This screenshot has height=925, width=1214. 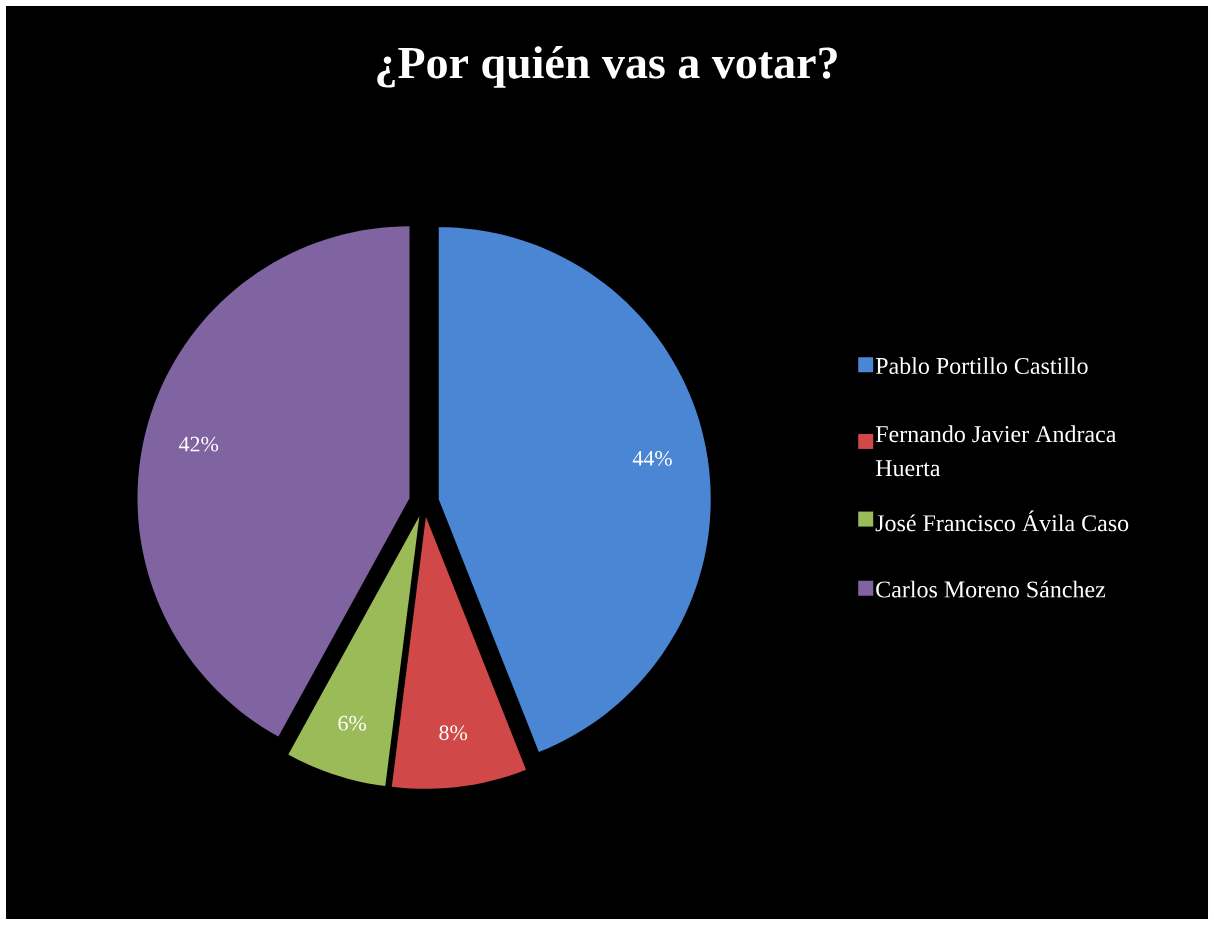 I want to click on data-label: 8%, so click(x=453, y=733).